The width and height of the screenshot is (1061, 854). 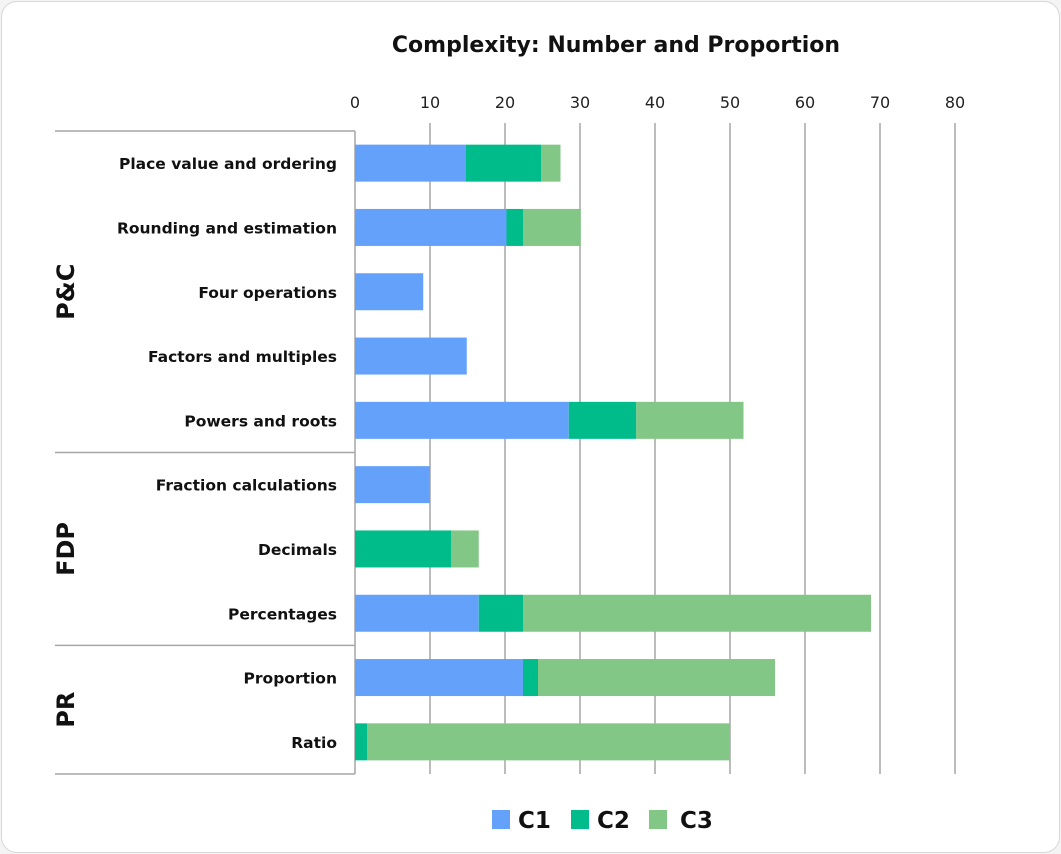 I want to click on category-label: Proportion, so click(x=290, y=679).